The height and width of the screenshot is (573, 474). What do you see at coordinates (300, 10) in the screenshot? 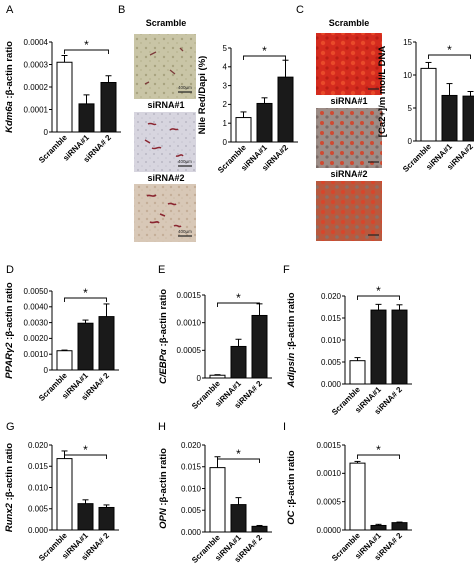
I see `panel-label: C` at bounding box center [300, 10].